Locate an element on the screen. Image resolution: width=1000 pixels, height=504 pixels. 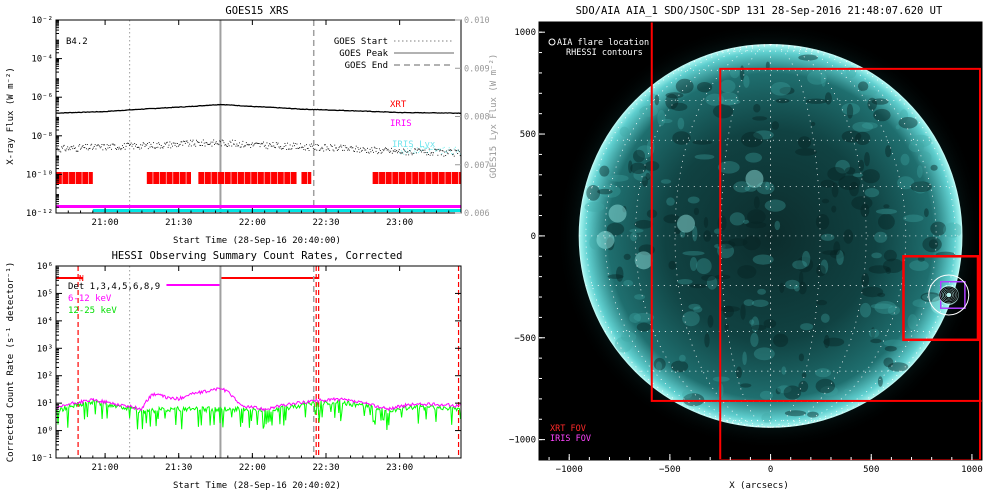
aia-y-tick-label: −1000 is located at coordinates (522, 441).